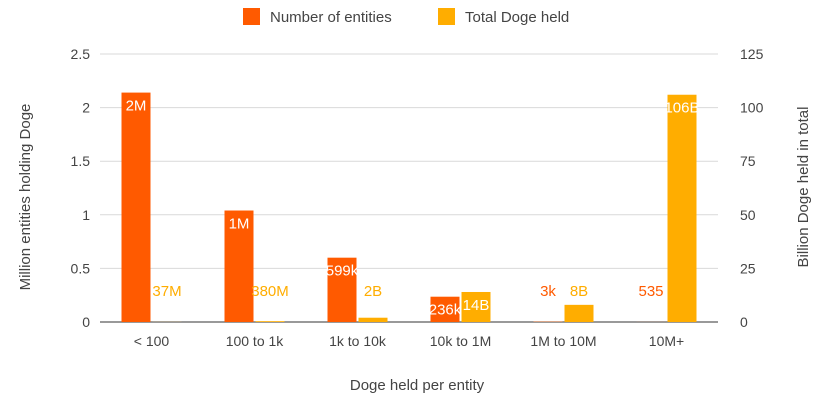 This screenshot has height=410, width=830. Describe the element at coordinates (152, 341) in the screenshot. I see `x-axis-tick-label: < 100` at that location.